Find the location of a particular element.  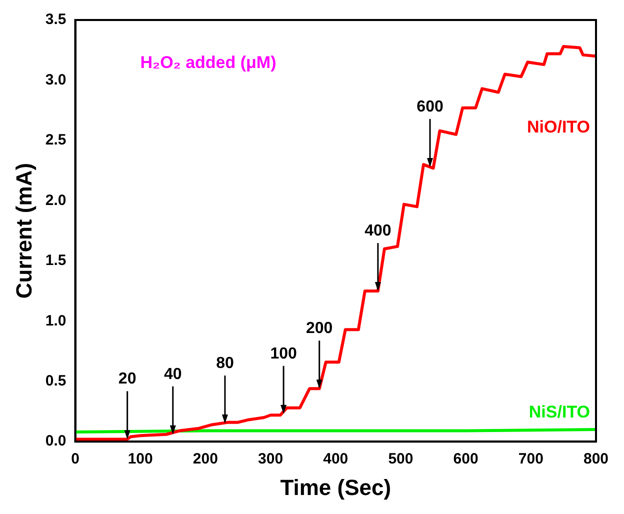

annotation: 80 is located at coordinates (225, 363).